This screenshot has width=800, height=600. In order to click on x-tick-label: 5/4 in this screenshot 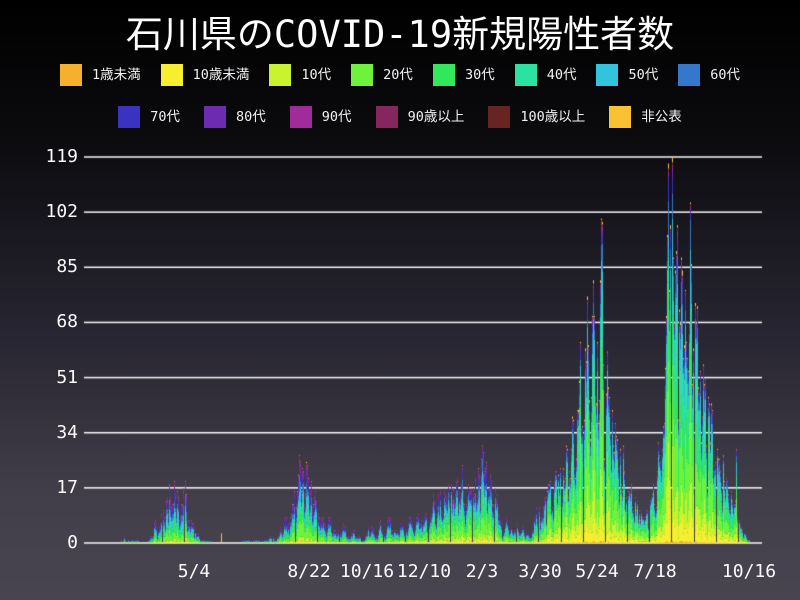, I will do `click(194, 571)`.